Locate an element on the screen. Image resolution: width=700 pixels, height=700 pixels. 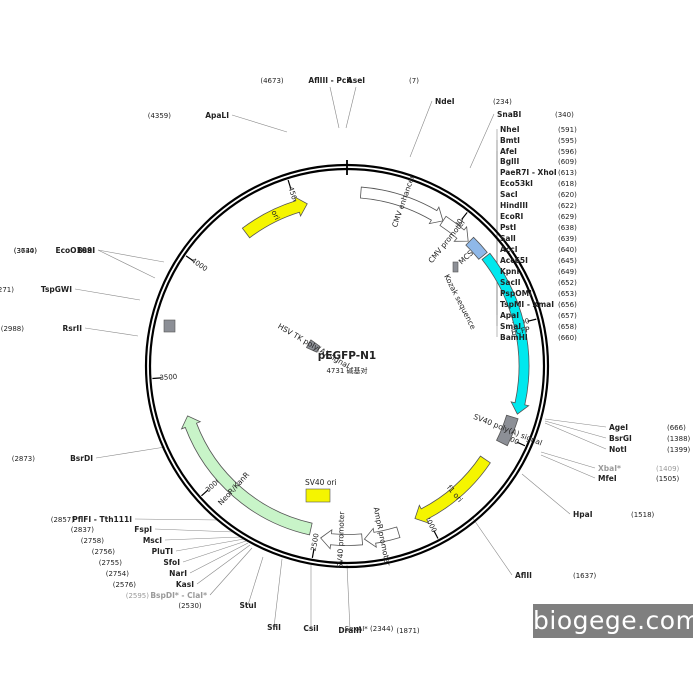
site-name: NarI is located at coordinates (178, 573).